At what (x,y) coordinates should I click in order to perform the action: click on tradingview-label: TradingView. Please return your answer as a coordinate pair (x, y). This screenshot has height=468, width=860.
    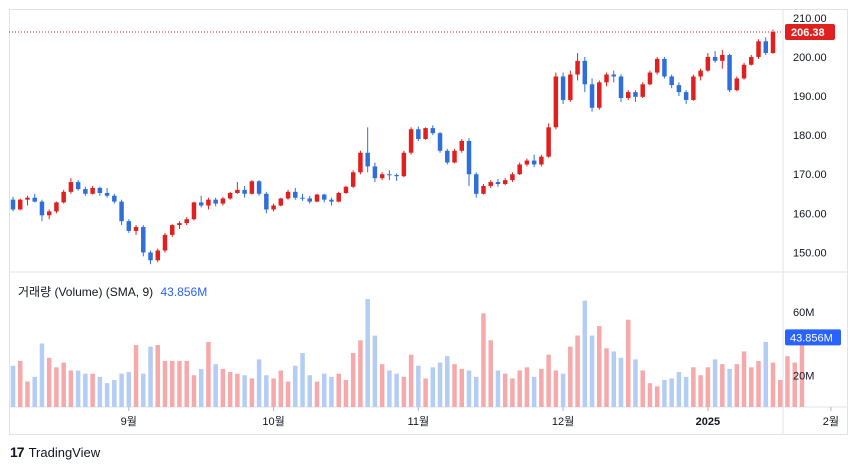
    Looking at the image, I should click on (64, 452).